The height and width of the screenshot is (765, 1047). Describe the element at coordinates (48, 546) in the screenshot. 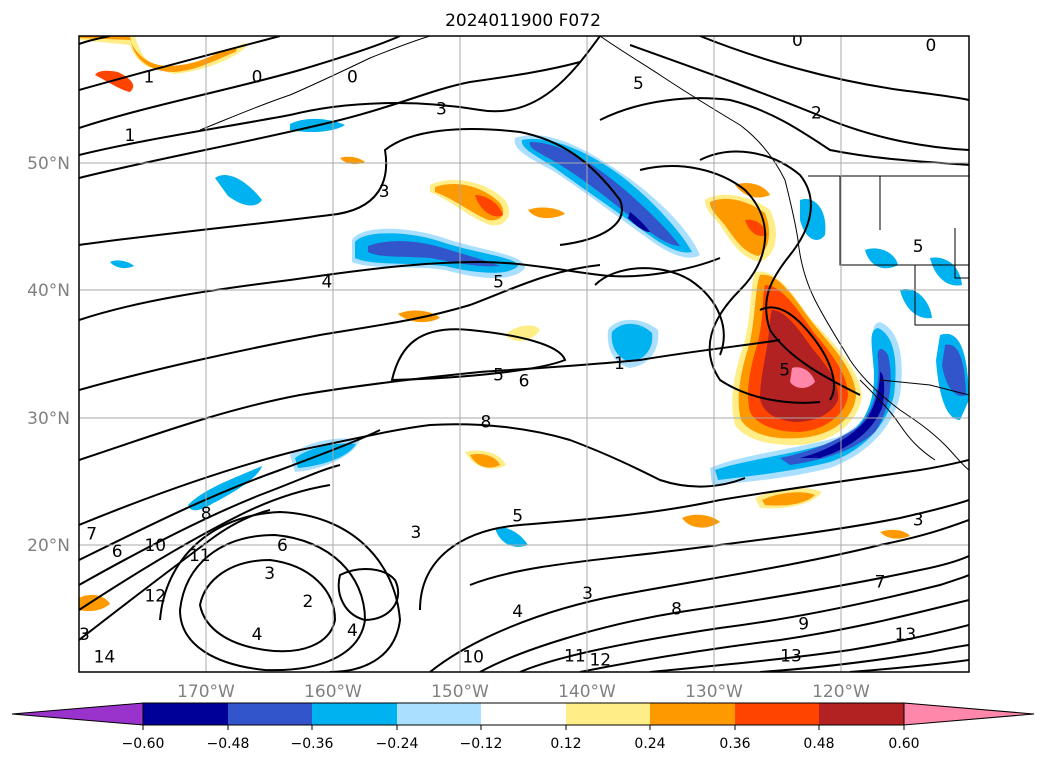

I see `lat-tick-label: 20°N` at that location.